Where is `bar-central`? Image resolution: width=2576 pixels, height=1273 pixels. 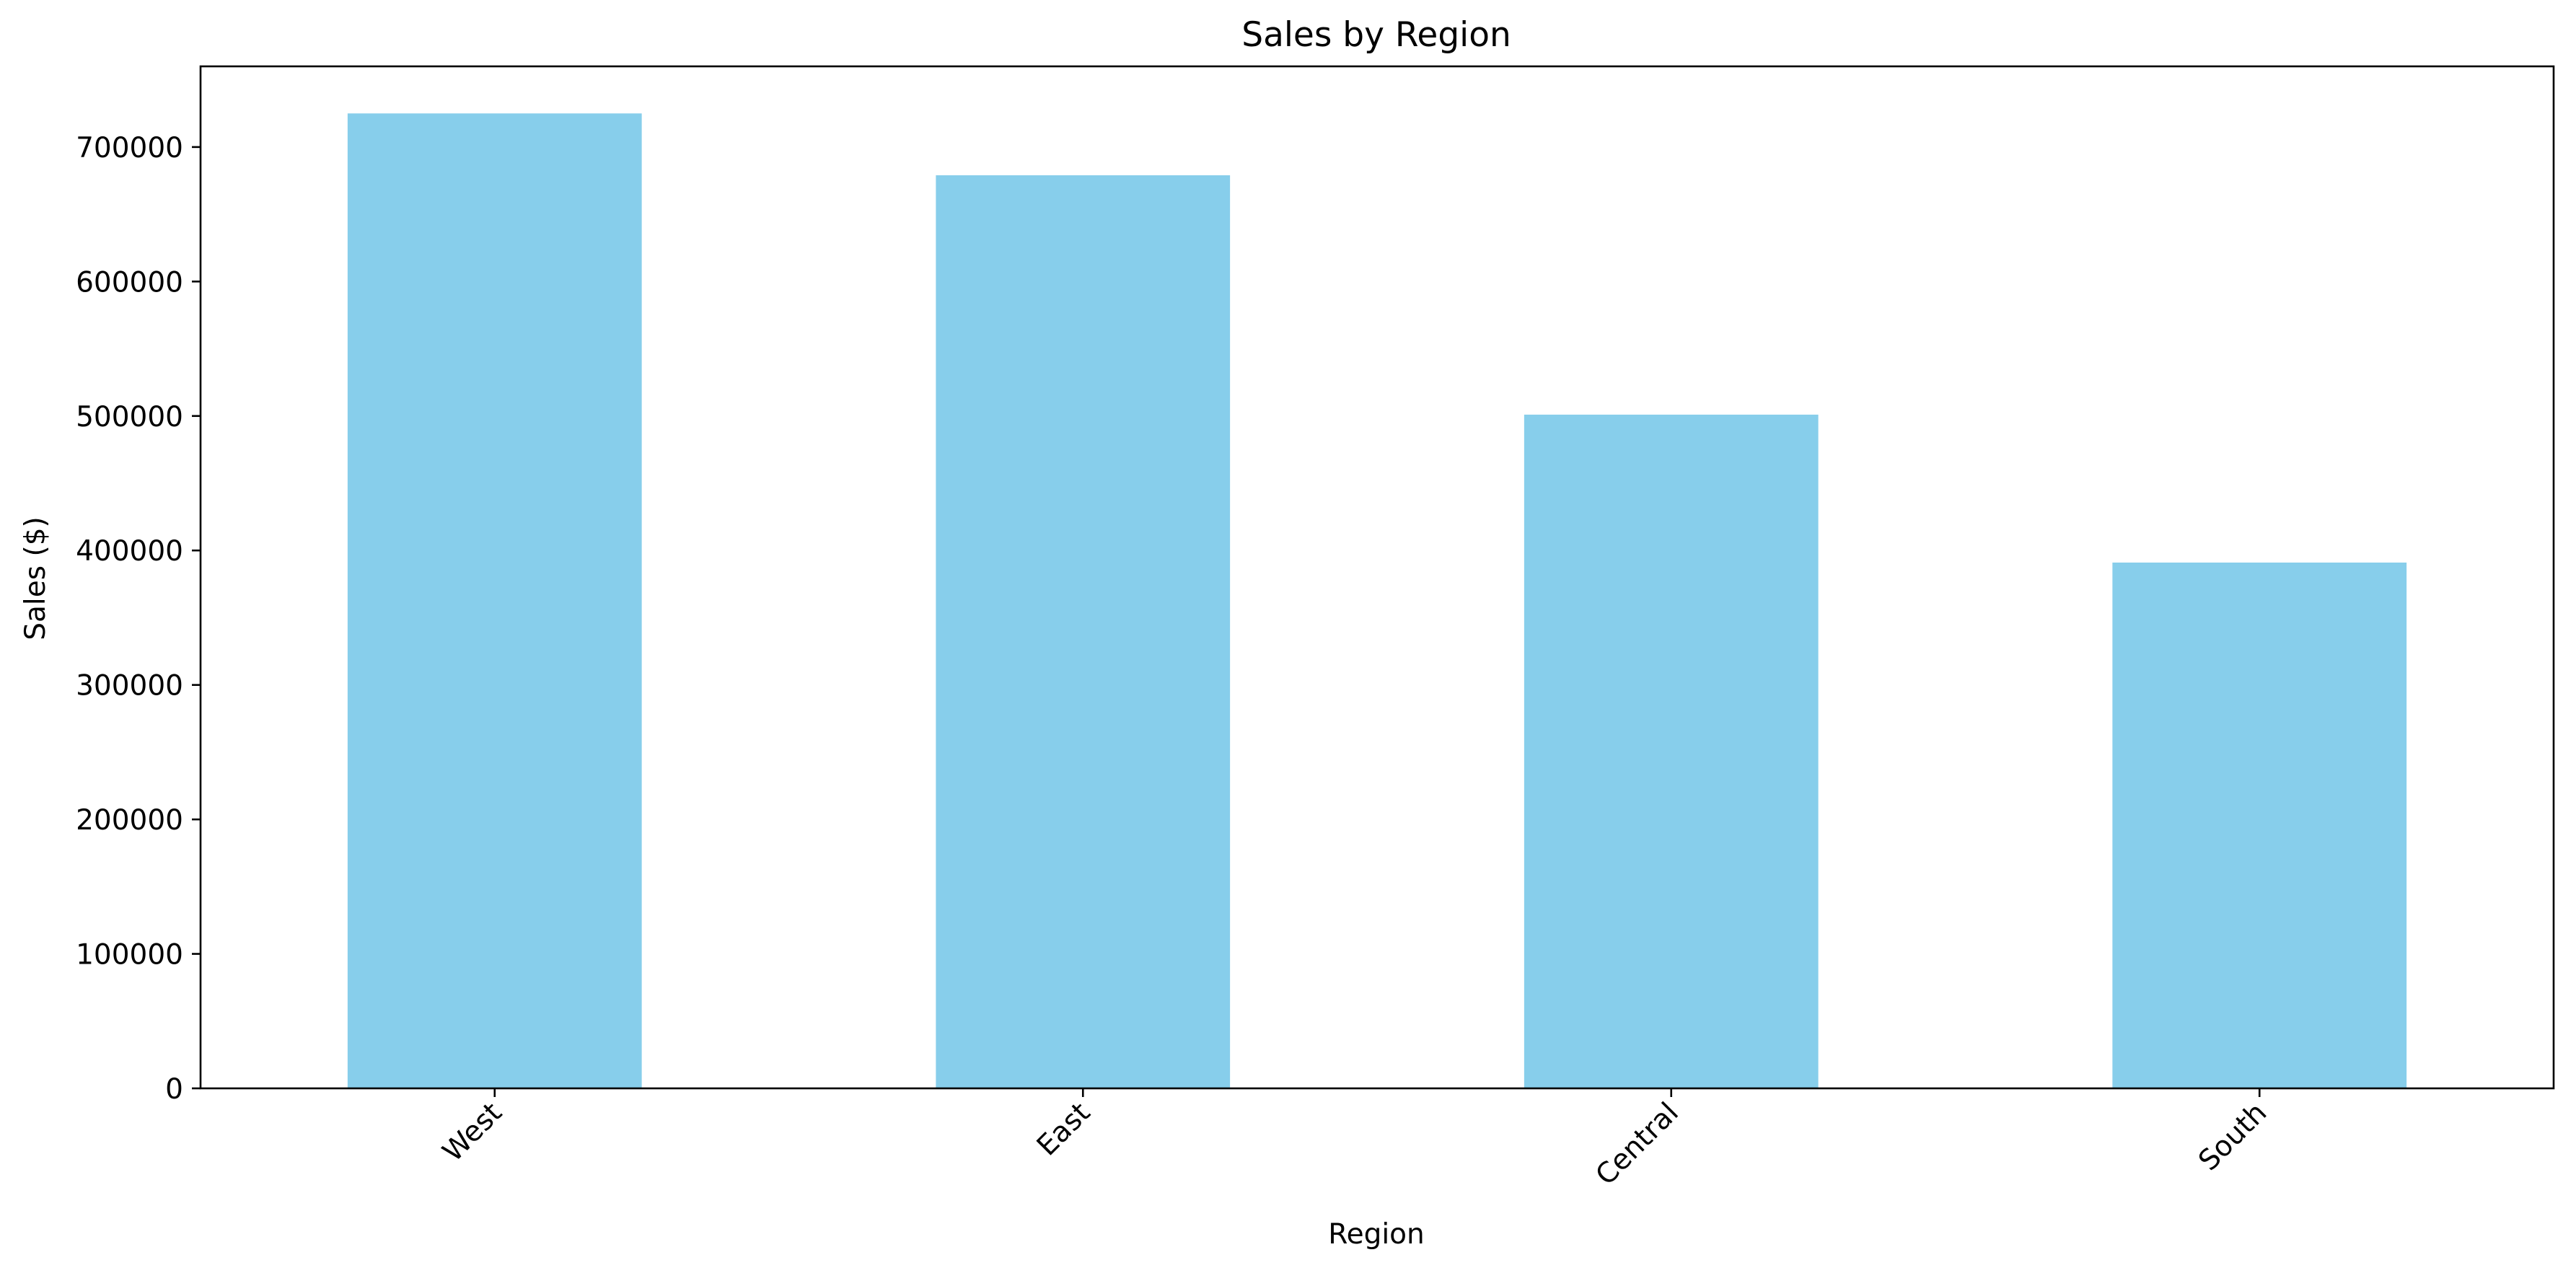
bar-central is located at coordinates (1671, 751).